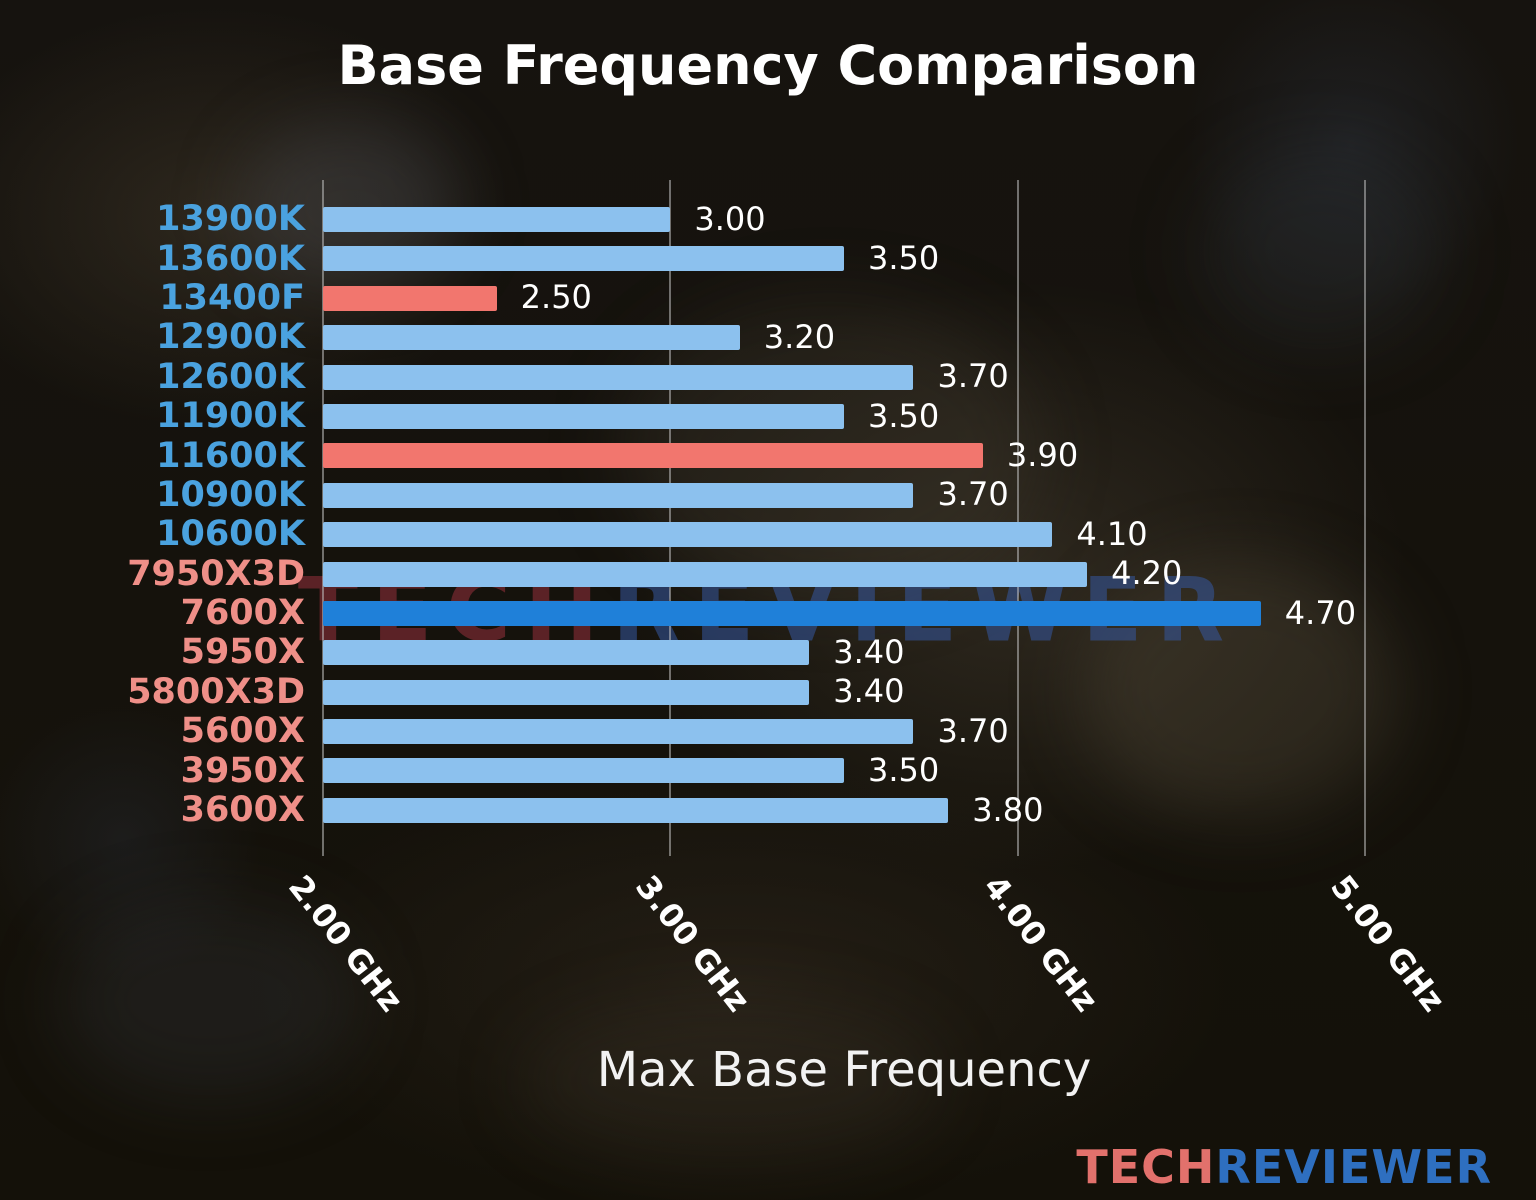 Image resolution: width=1536 pixels, height=1200 pixels. I want to click on bar-row: 10600K 4.10, so click(768, 534).